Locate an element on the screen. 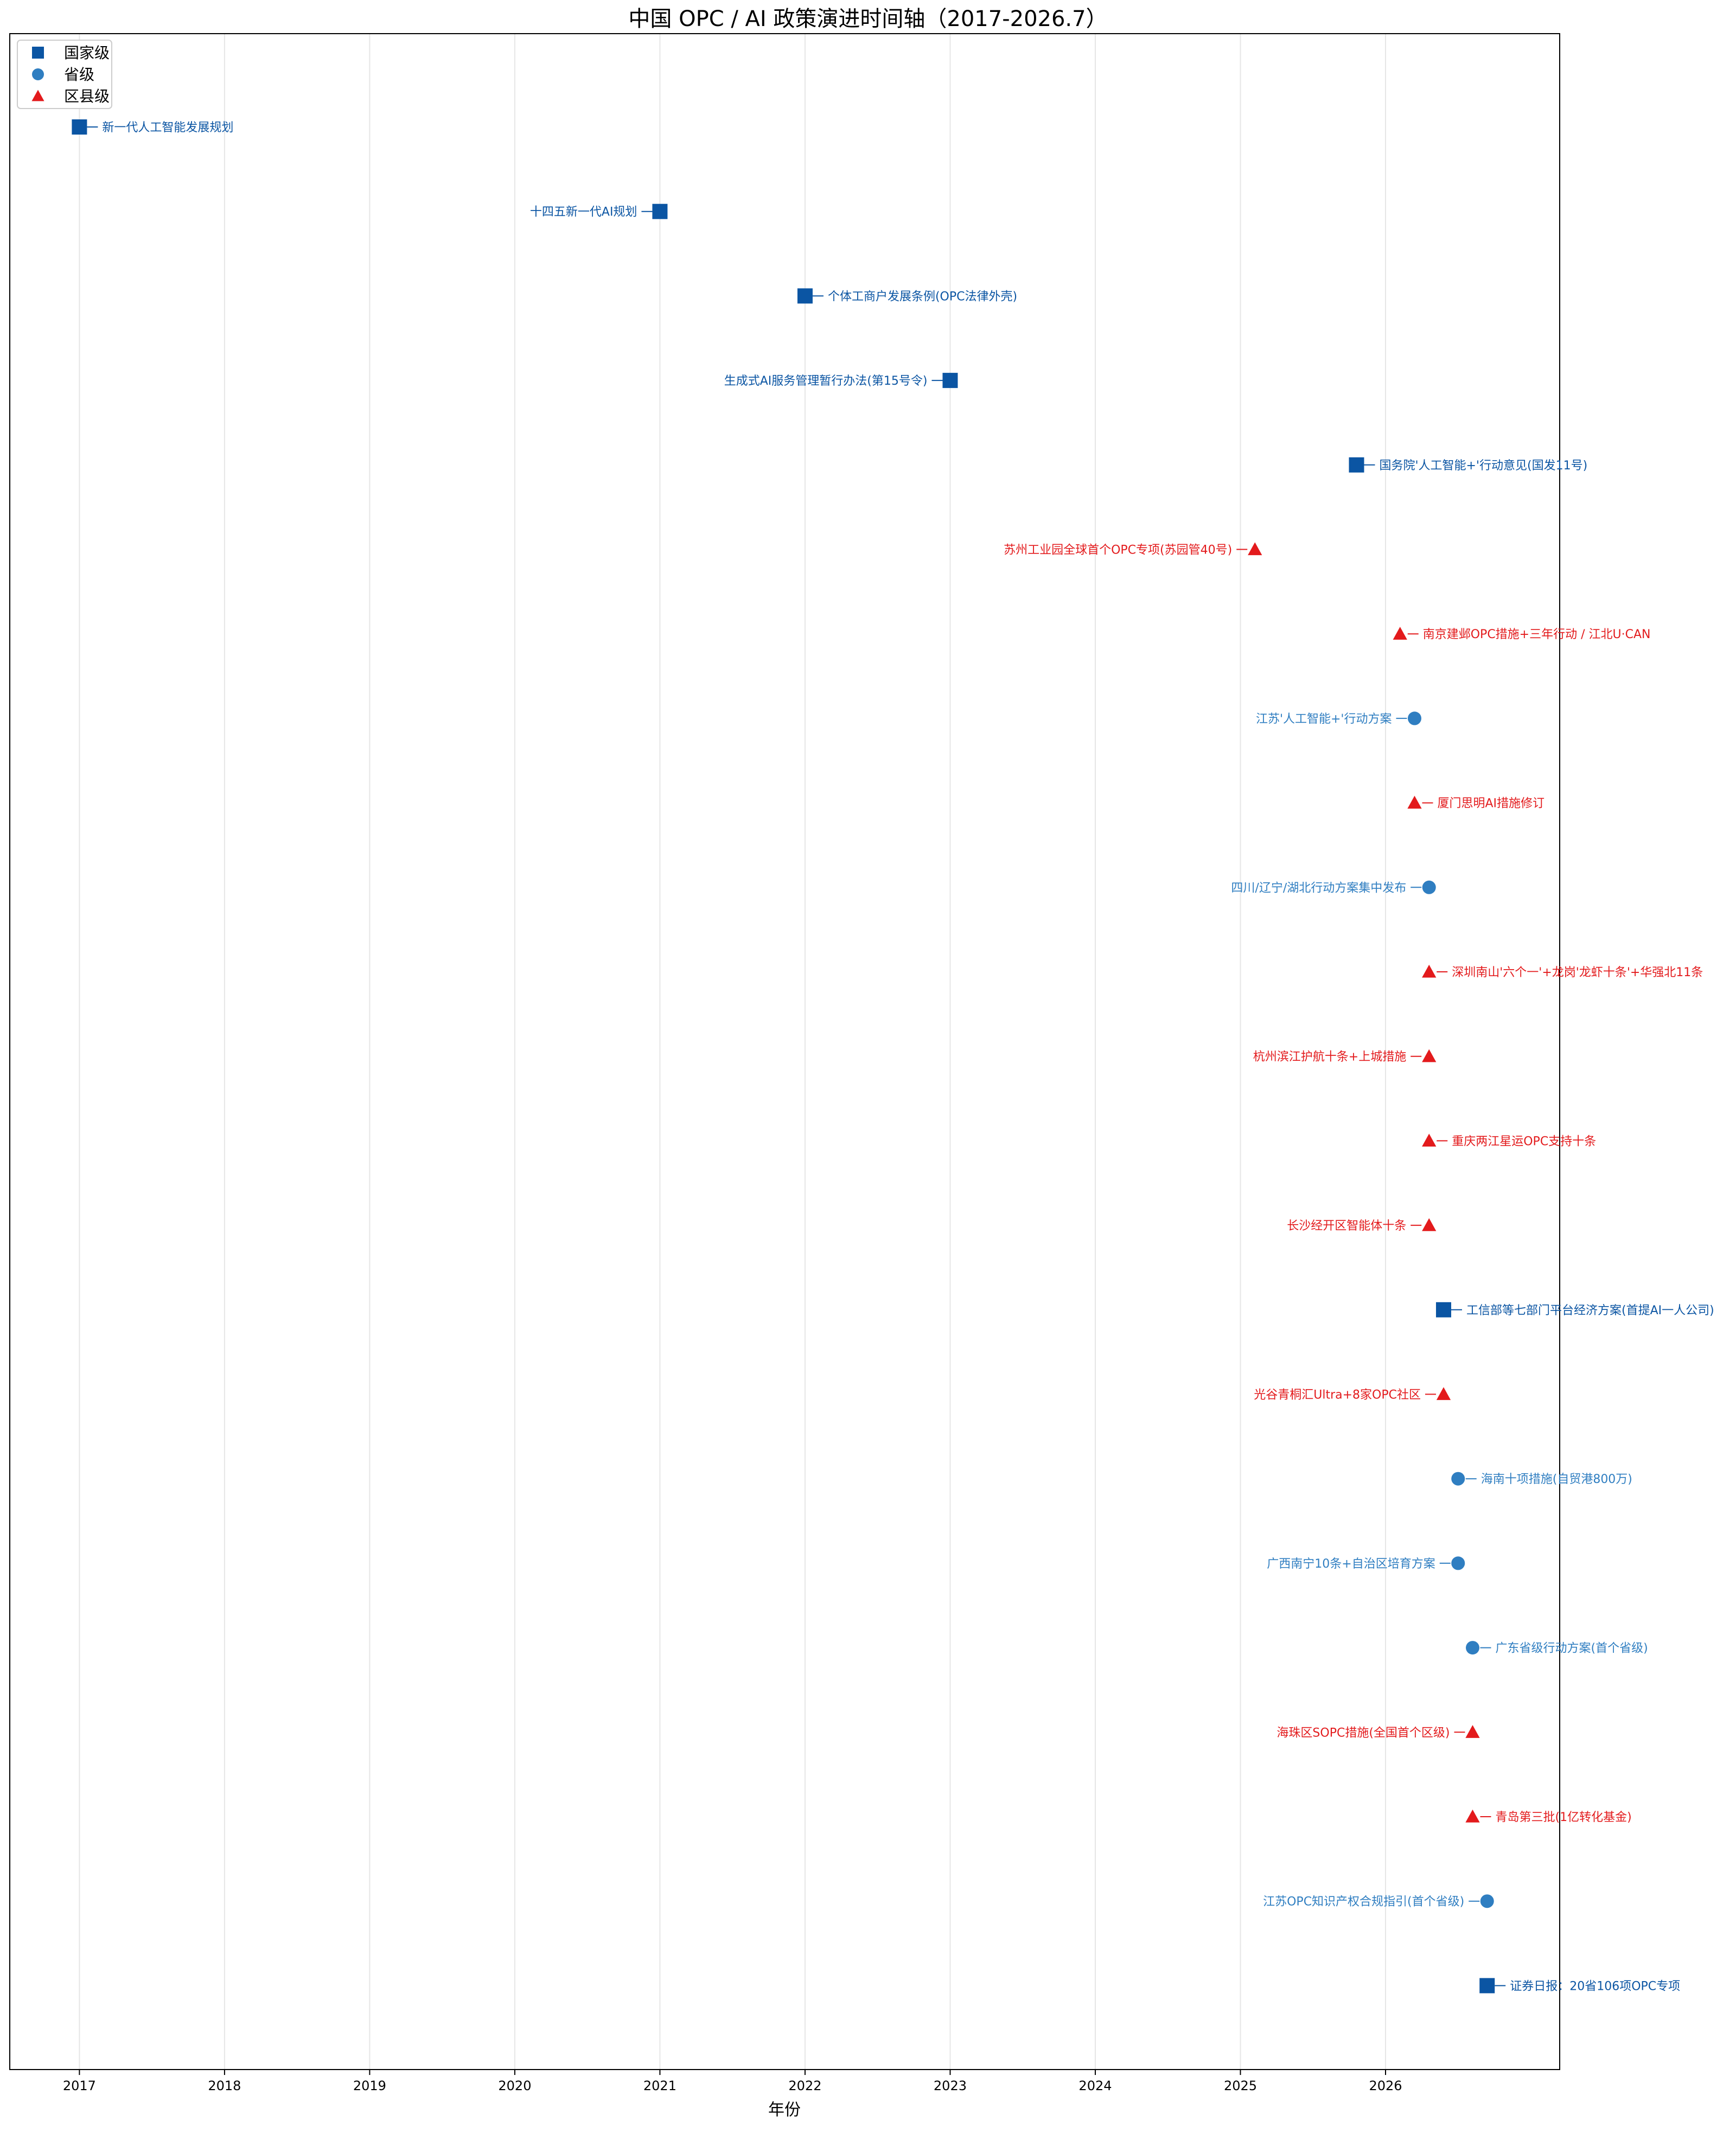 The height and width of the screenshot is (2139, 1736). x-tick-label: 2017 is located at coordinates (79, 2085).